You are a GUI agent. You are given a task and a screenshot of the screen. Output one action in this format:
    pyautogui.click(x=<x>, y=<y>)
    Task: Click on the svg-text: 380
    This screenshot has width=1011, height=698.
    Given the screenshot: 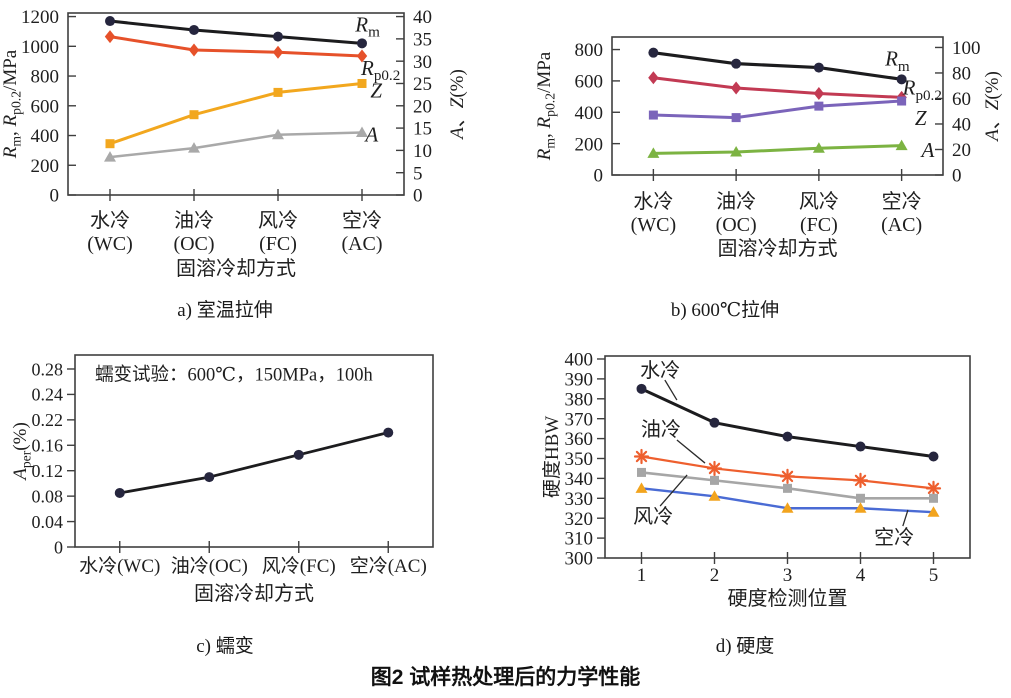 What is the action you would take?
    pyautogui.click(x=579, y=399)
    